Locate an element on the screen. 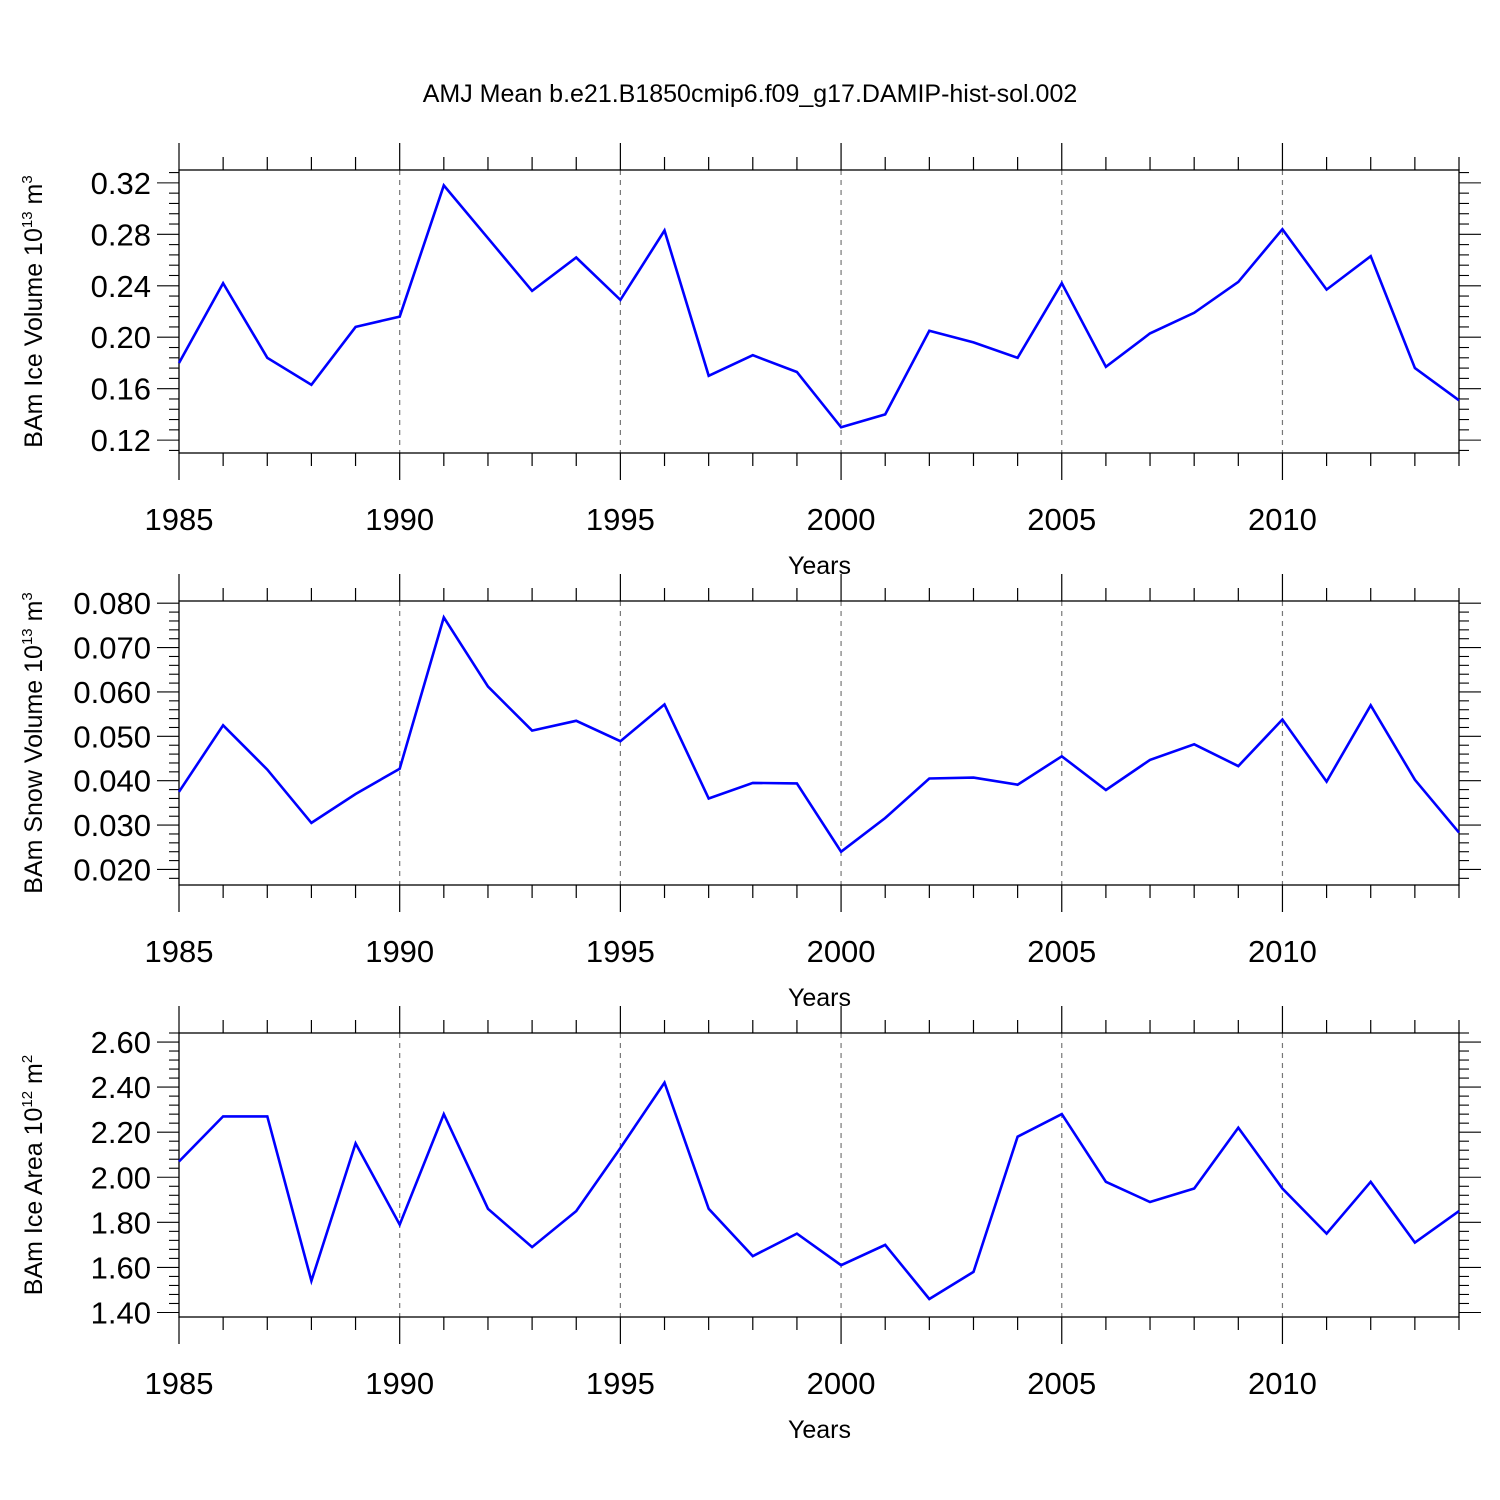  y-tick-label: 0.24 is located at coordinates (121, 286).